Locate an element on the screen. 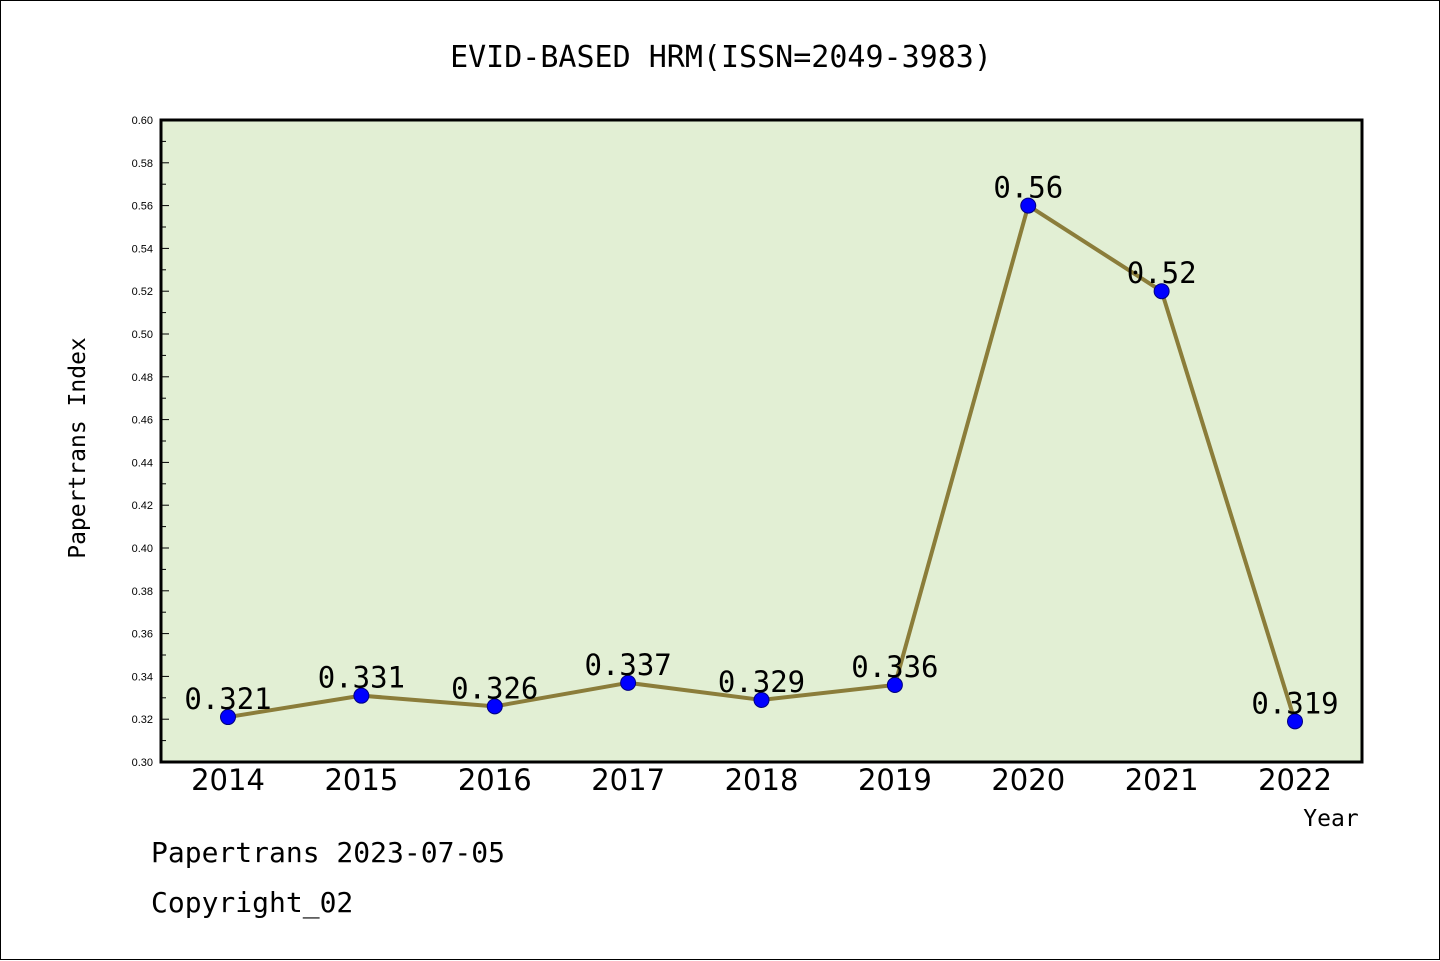  y-tick-label: 0.40 is located at coordinates (142, 549).